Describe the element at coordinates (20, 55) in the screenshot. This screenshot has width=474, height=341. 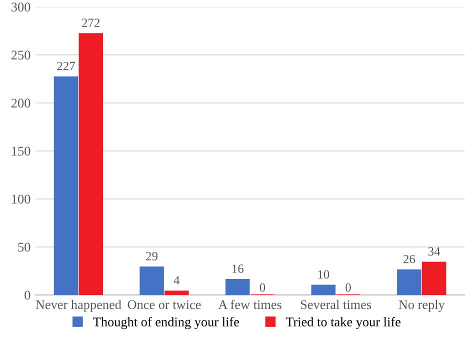
I see `y-tick-label: 250` at that location.